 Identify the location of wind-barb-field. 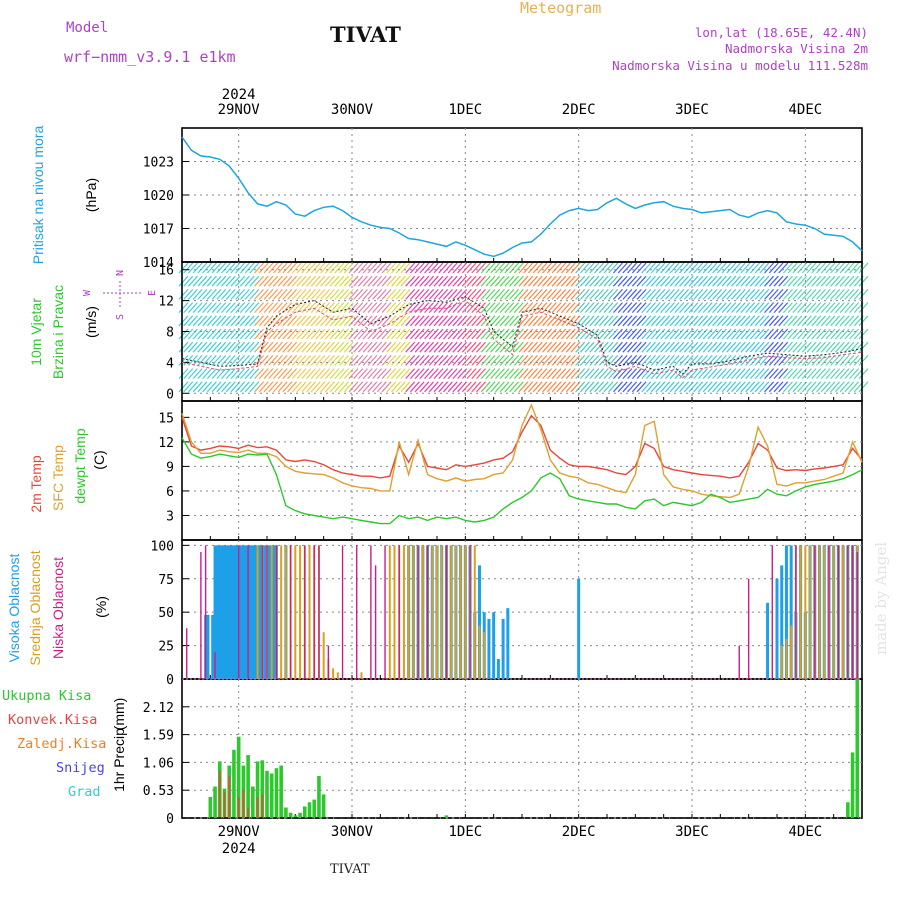
(523, 327).